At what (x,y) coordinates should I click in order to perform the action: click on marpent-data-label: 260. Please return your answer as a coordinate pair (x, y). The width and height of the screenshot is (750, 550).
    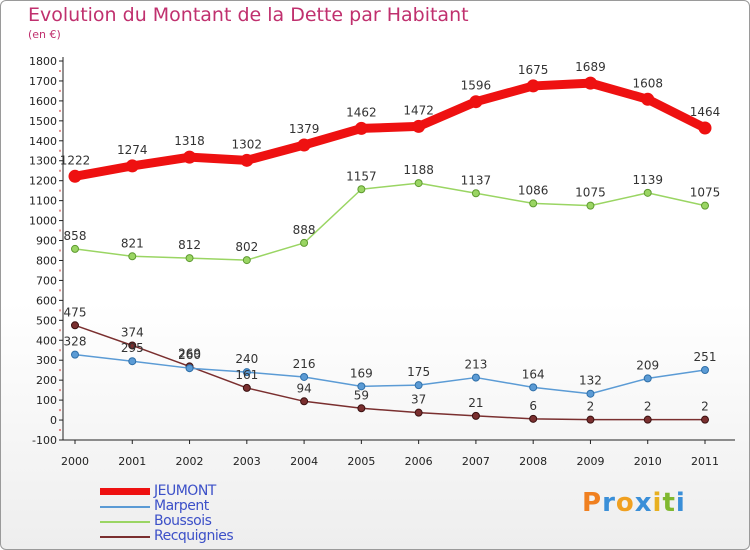
    Looking at the image, I should click on (189, 355).